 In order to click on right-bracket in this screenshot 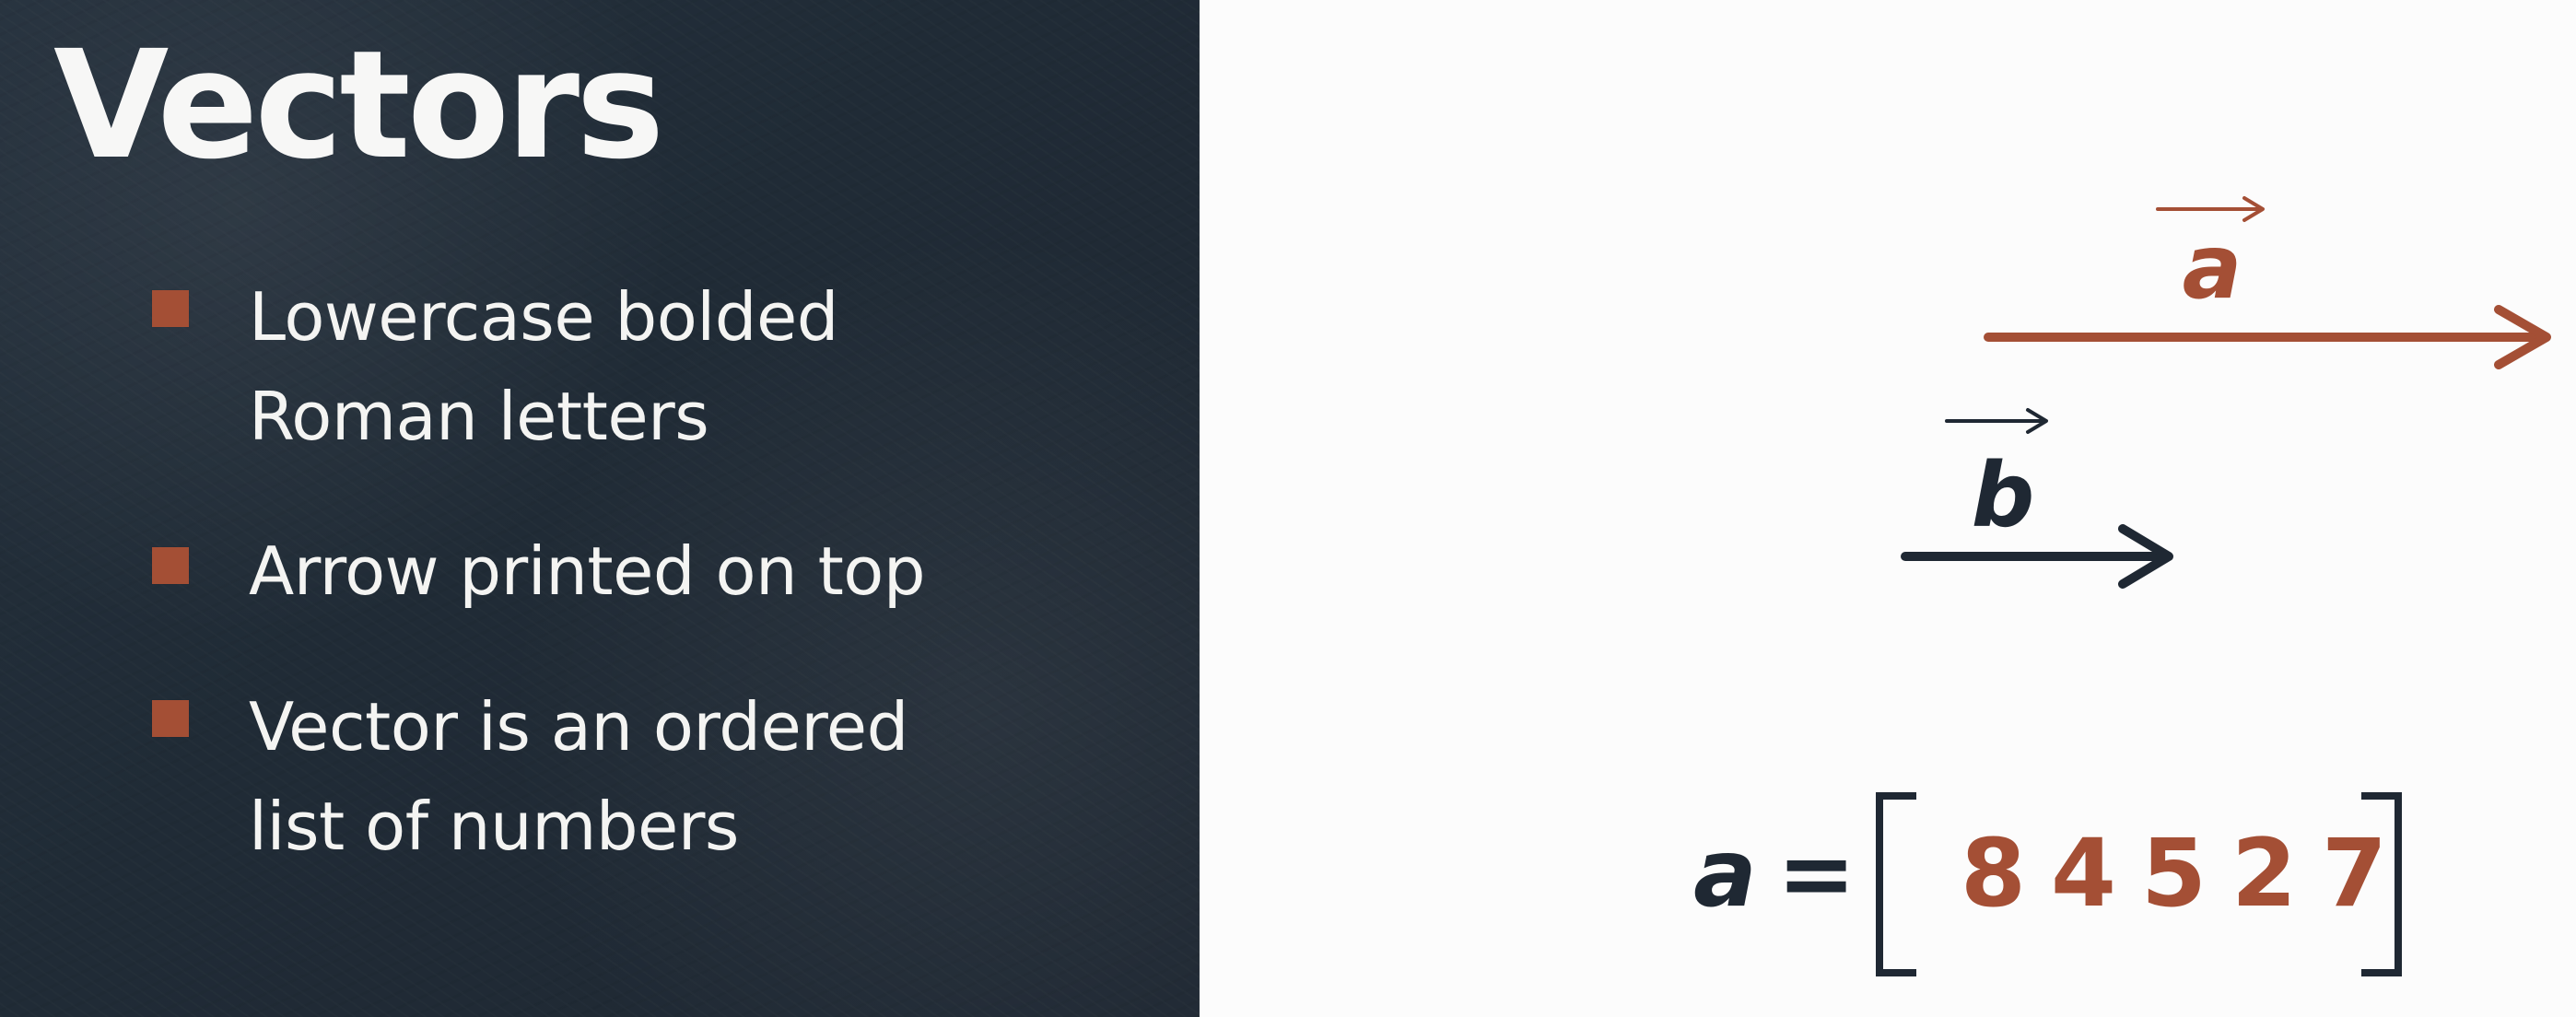, I will do `click(2381, 884)`.